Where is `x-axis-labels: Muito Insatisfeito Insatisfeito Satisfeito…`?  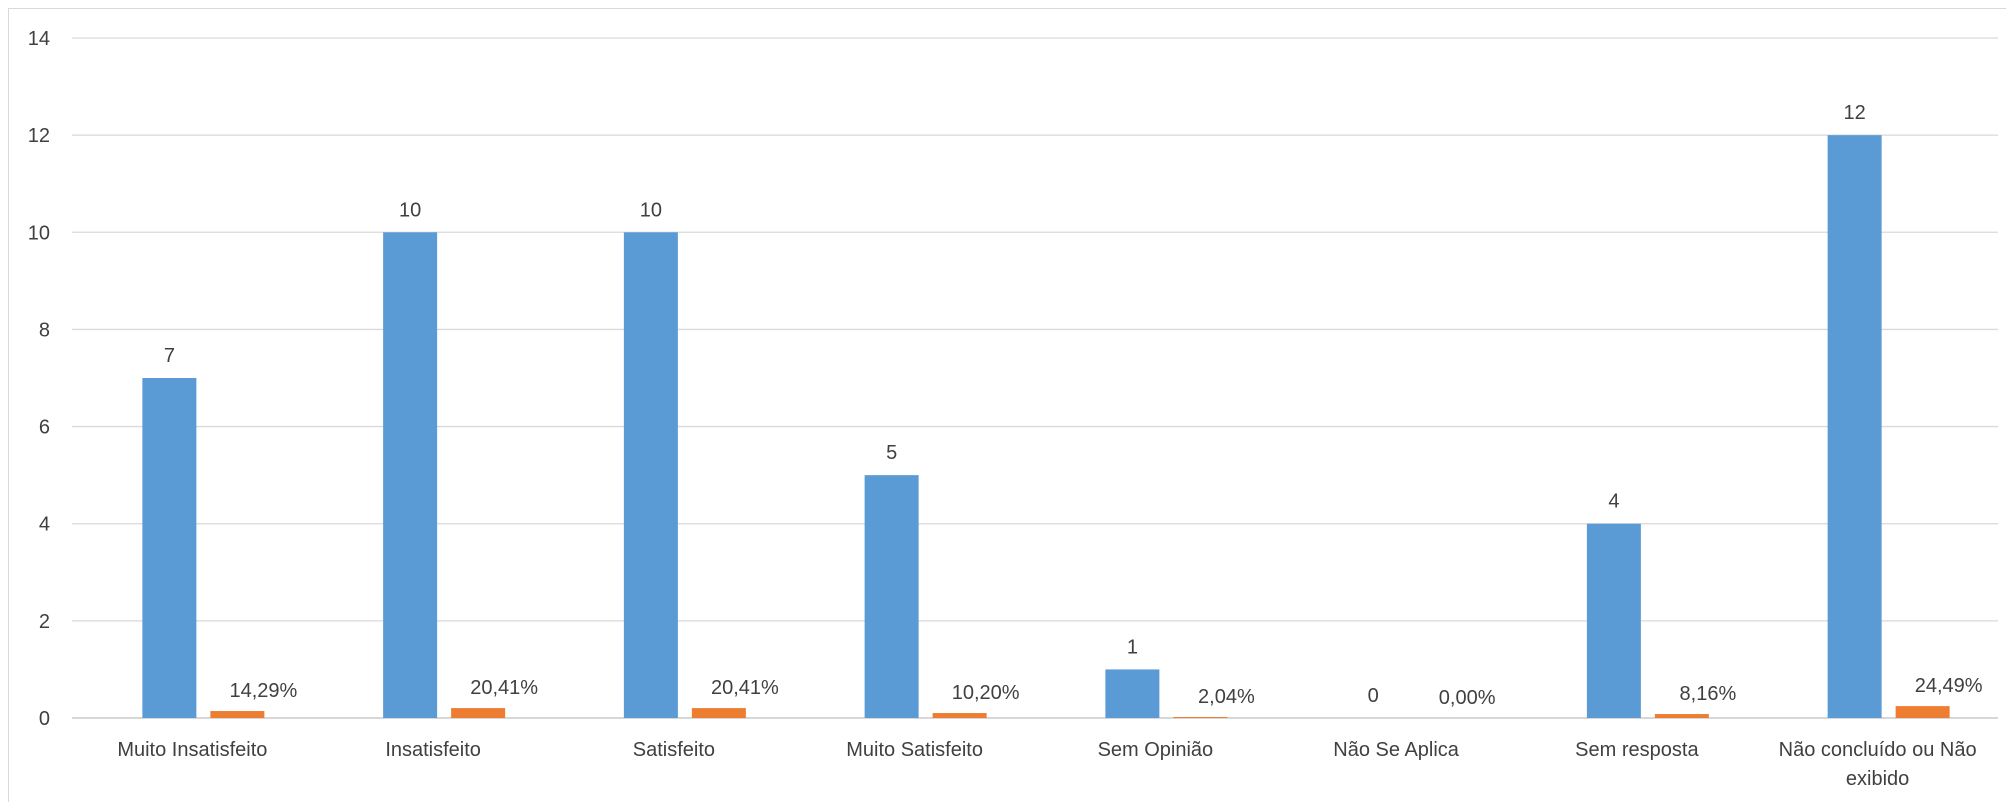
x-axis-labels: Muito Insatisfeito Insatisfeito Satisfeito… is located at coordinates (1046, 764).